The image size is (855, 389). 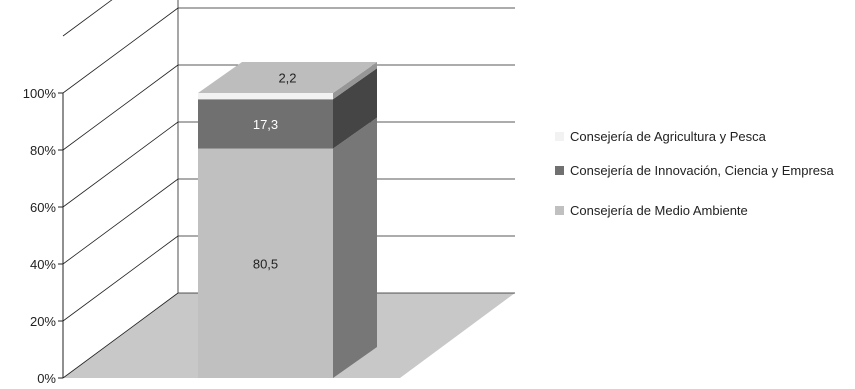 What do you see at coordinates (43, 236) in the screenshot?
I see `y-axis: 0% 20% 40% 60% 80% 100%` at bounding box center [43, 236].